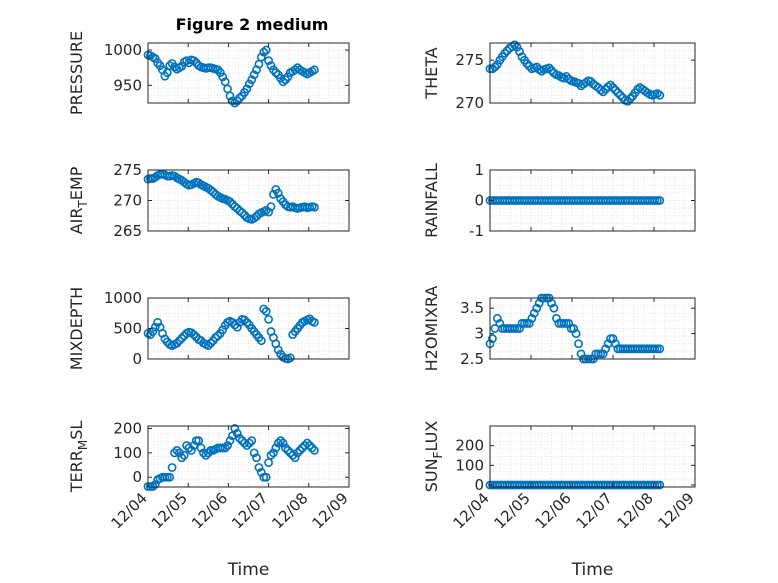  What do you see at coordinates (123, 50) in the screenshot?
I see `y-tick-label: 1000` at bounding box center [123, 50].